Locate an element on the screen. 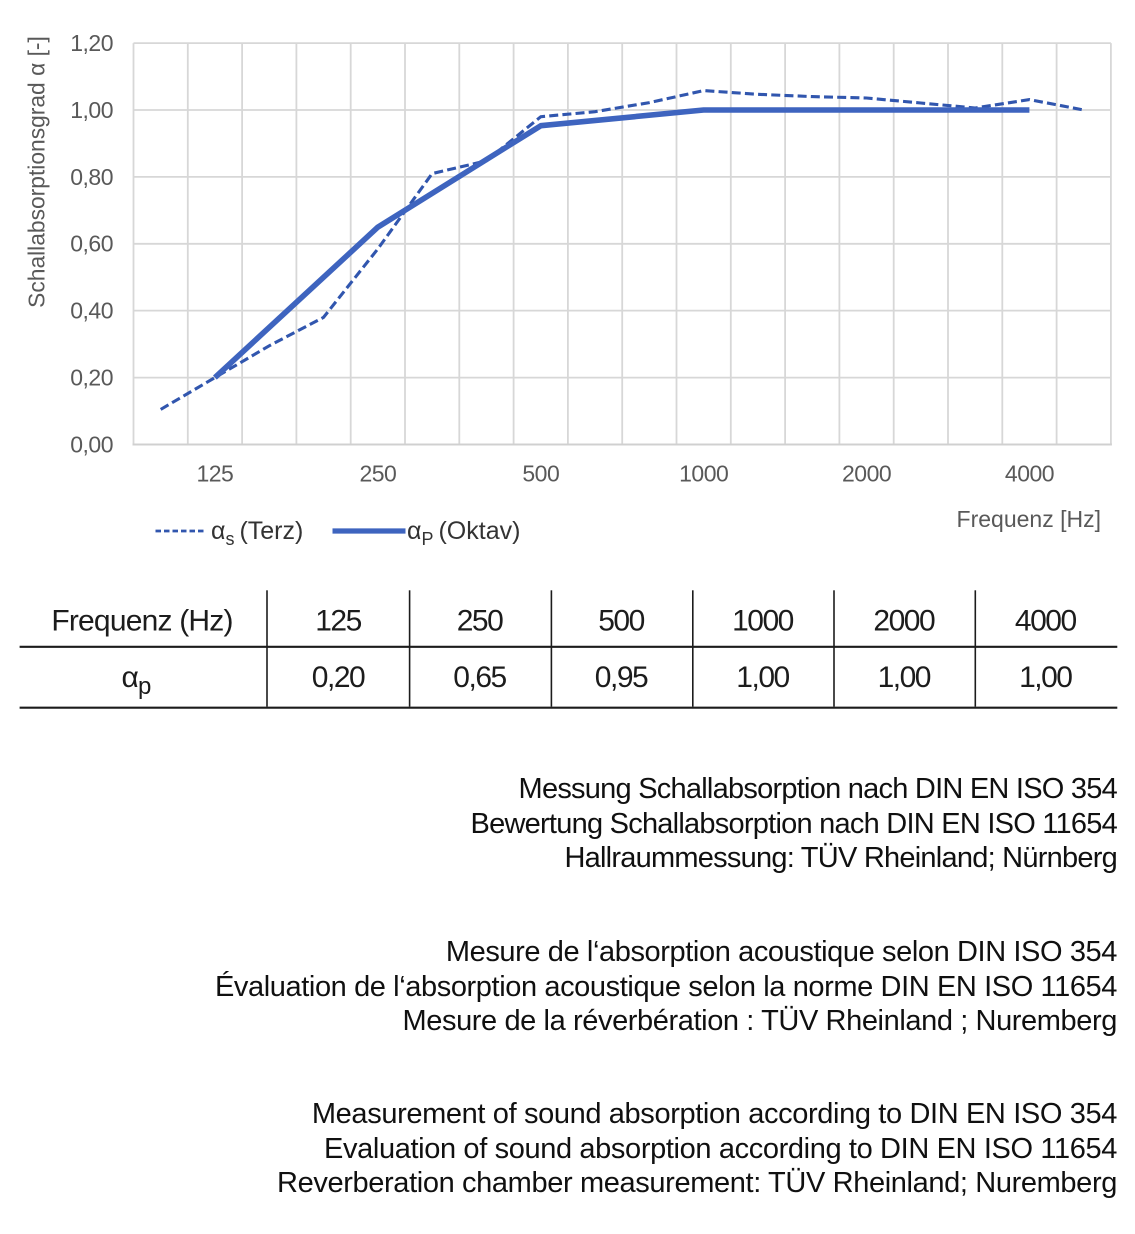 The width and height of the screenshot is (1135, 1234). svg-text: 0,65 is located at coordinates (479, 677).